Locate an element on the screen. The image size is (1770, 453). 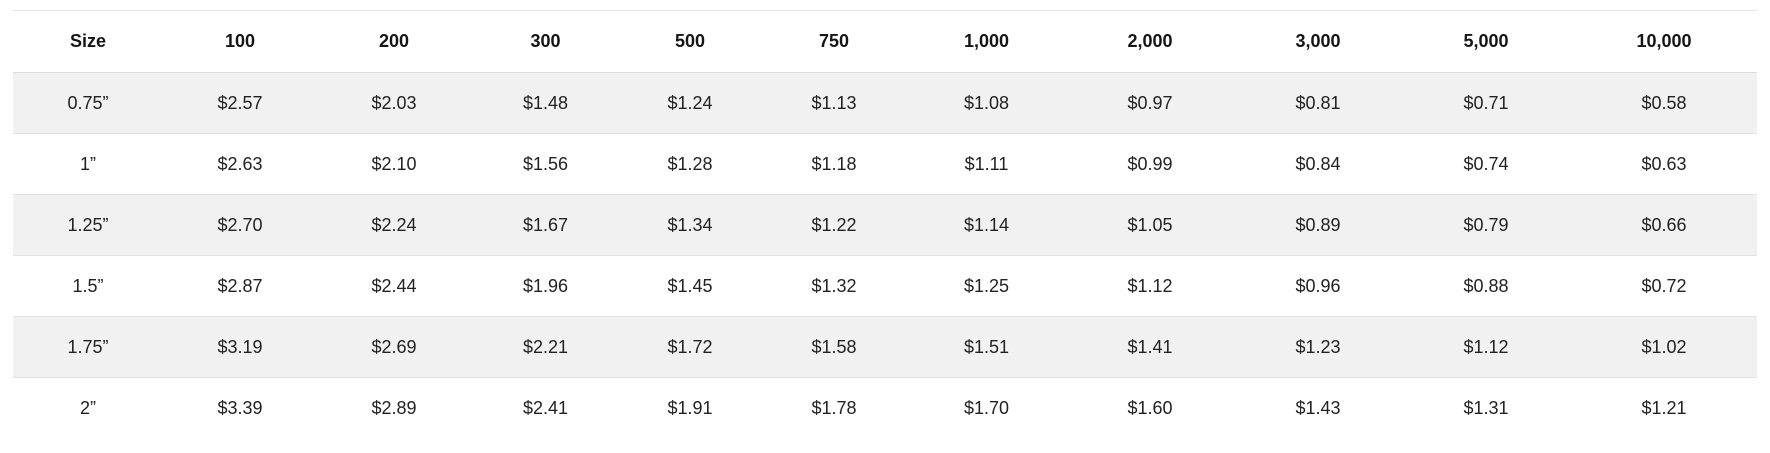
price-cell: $1.70 is located at coordinates (986, 407).